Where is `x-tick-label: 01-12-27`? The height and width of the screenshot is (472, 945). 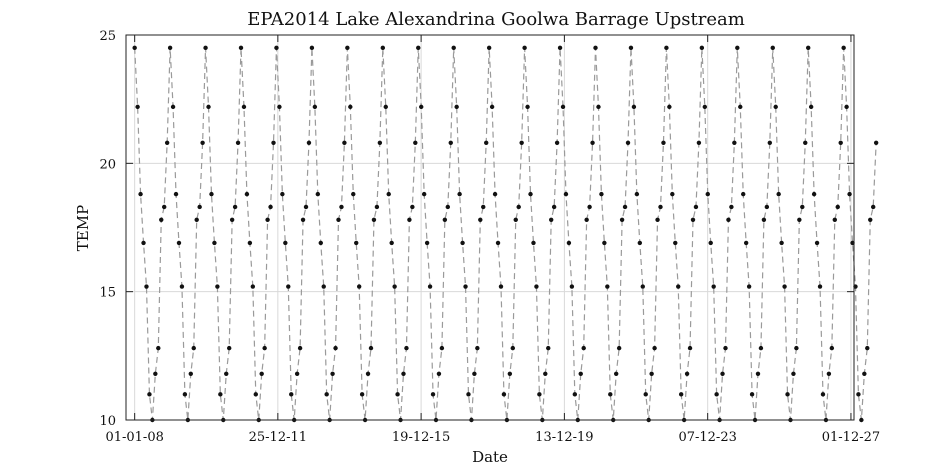
x-tick-label: 01-12-27 is located at coordinates (851, 437).